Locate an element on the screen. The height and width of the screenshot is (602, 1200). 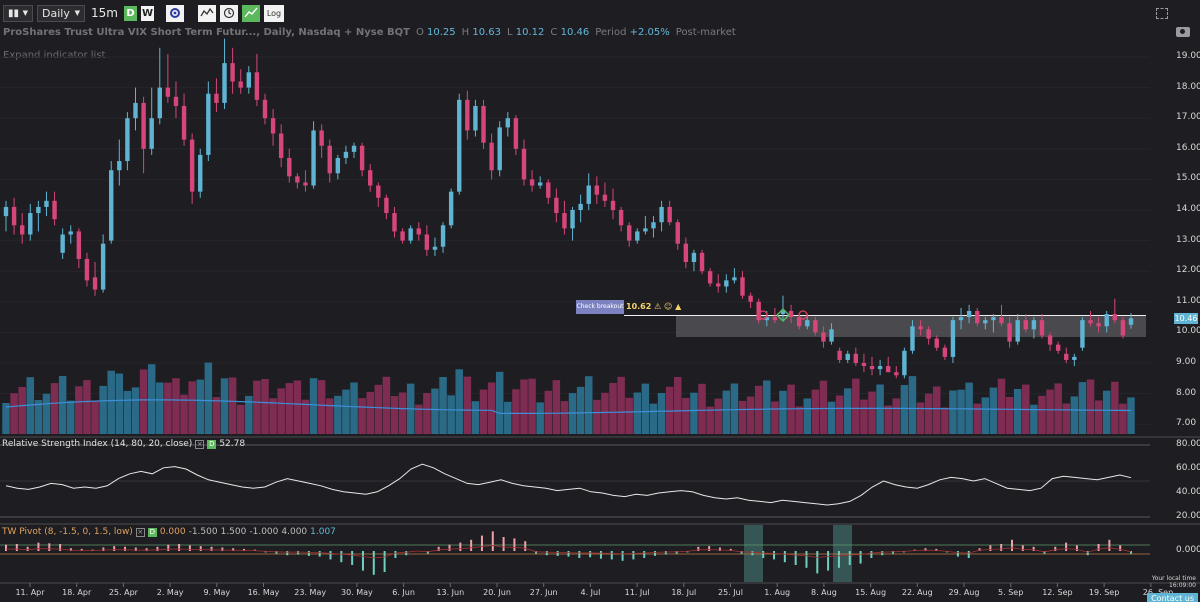
date-tick-label: 20. Jun is located at coordinates (497, 592).